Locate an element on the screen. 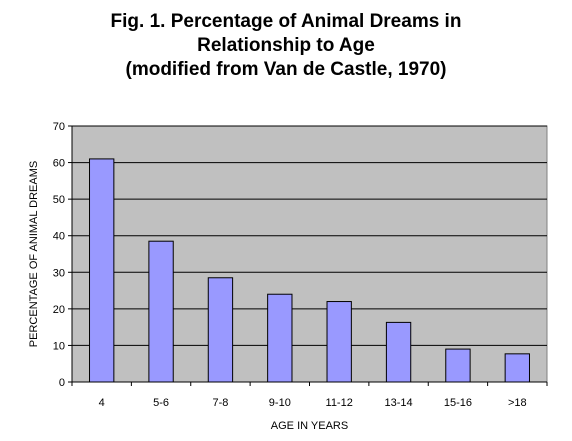 The image size is (572, 441). x-tick-label: 5-6 is located at coordinates (161, 403).